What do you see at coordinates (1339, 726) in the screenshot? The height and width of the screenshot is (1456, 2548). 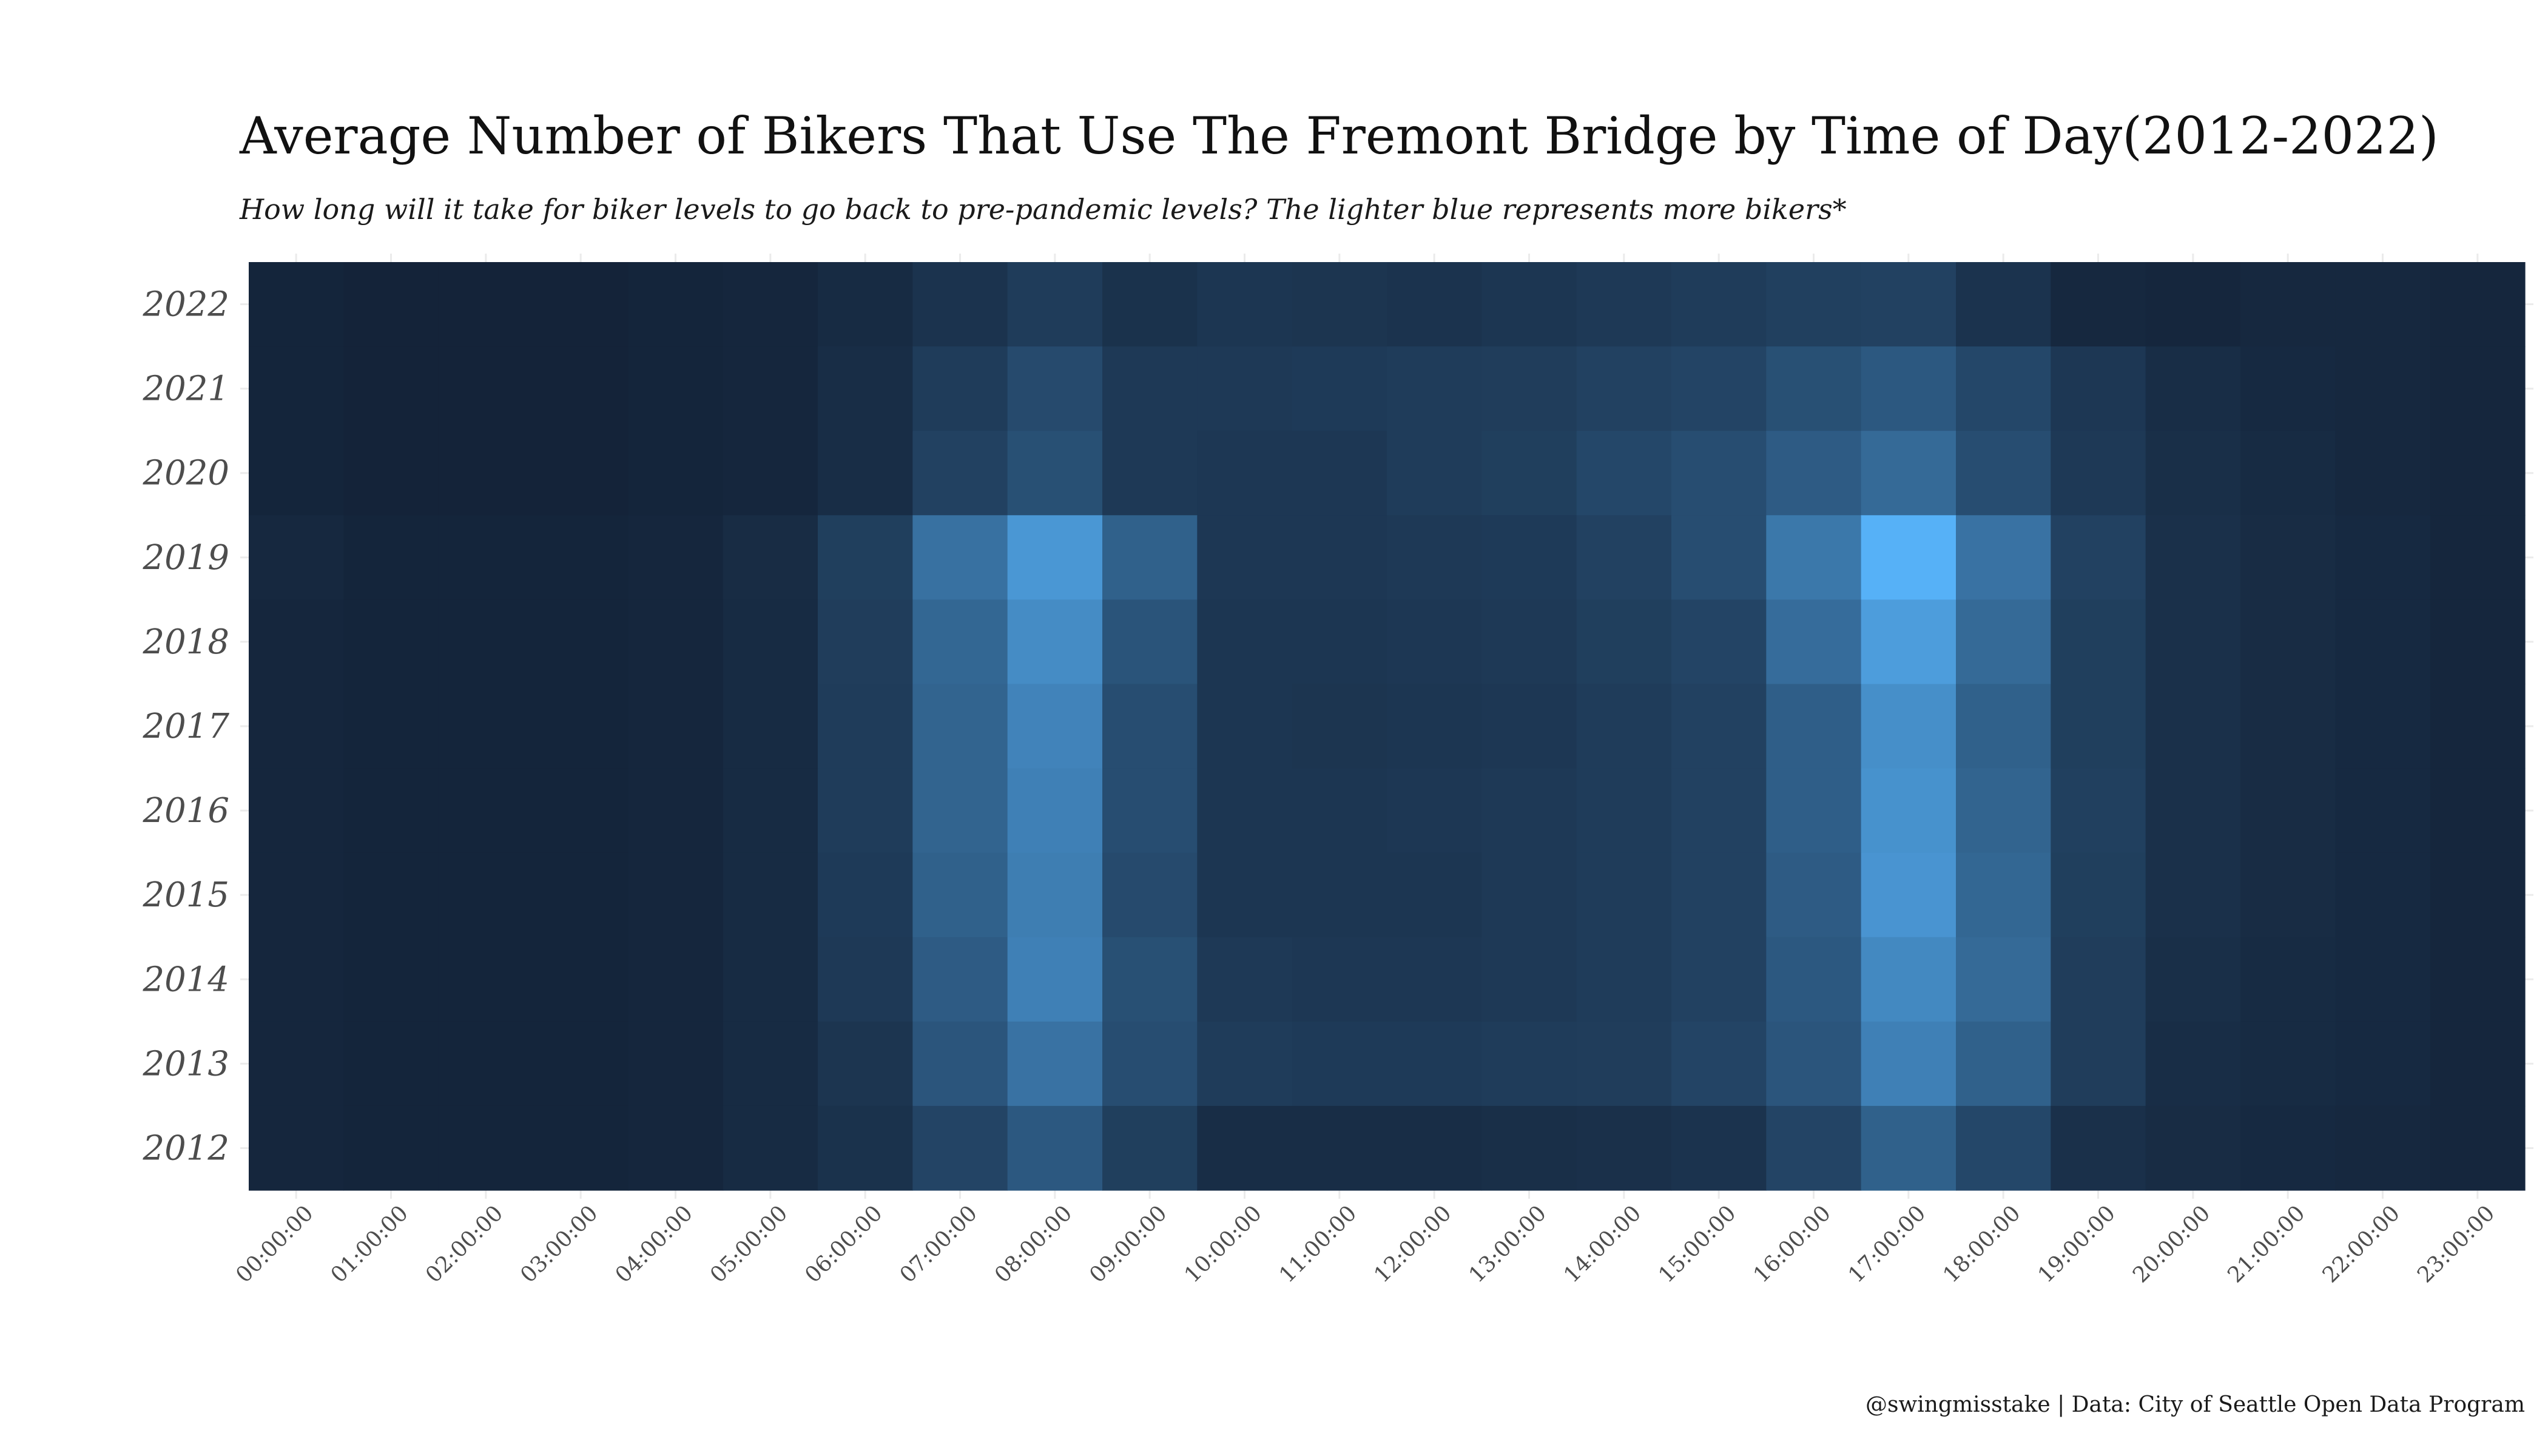 I see `heatmap-cell-2017-11:00:00` at bounding box center [1339, 726].